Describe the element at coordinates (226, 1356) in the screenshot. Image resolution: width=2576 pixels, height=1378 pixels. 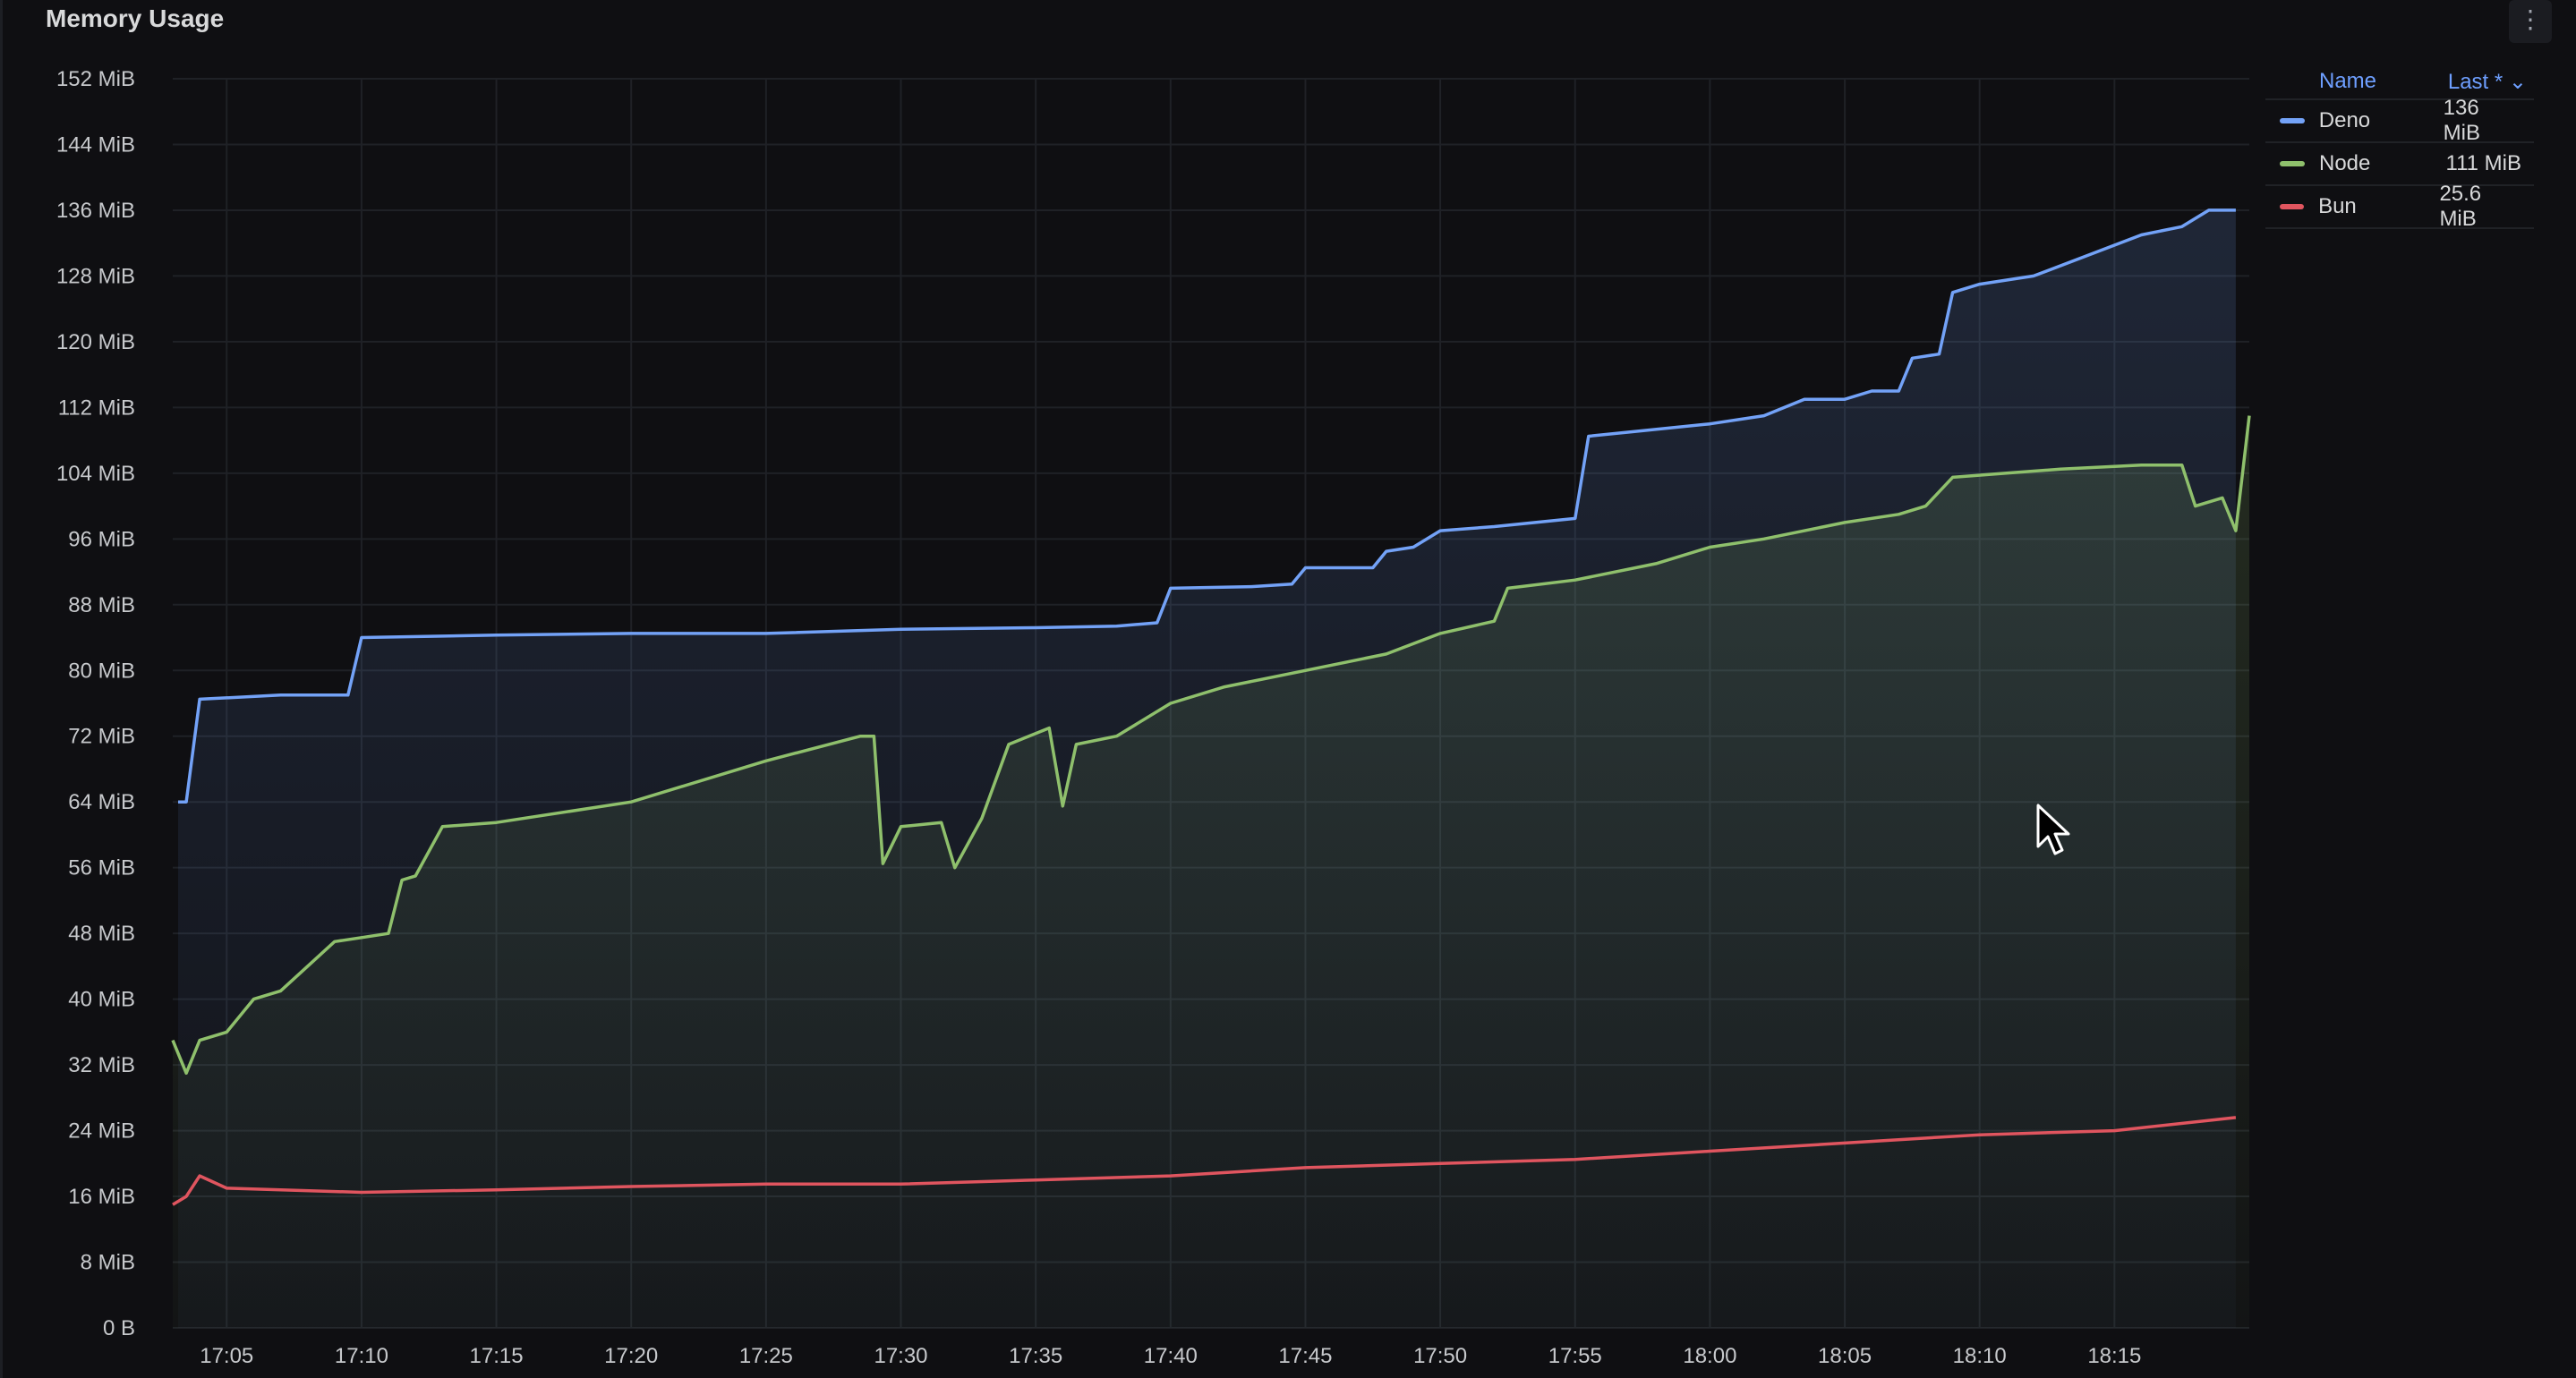
I see `x-tick-label: 17:05` at that location.